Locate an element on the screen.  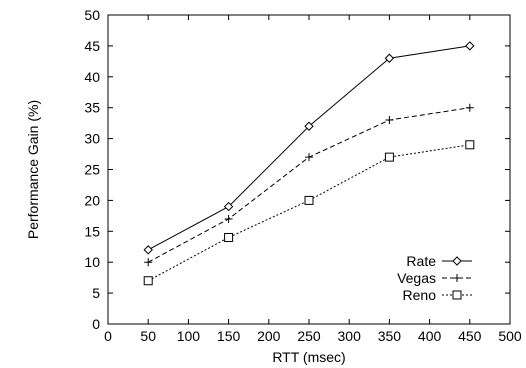
x-tick-label: 350 is located at coordinates (390, 336).